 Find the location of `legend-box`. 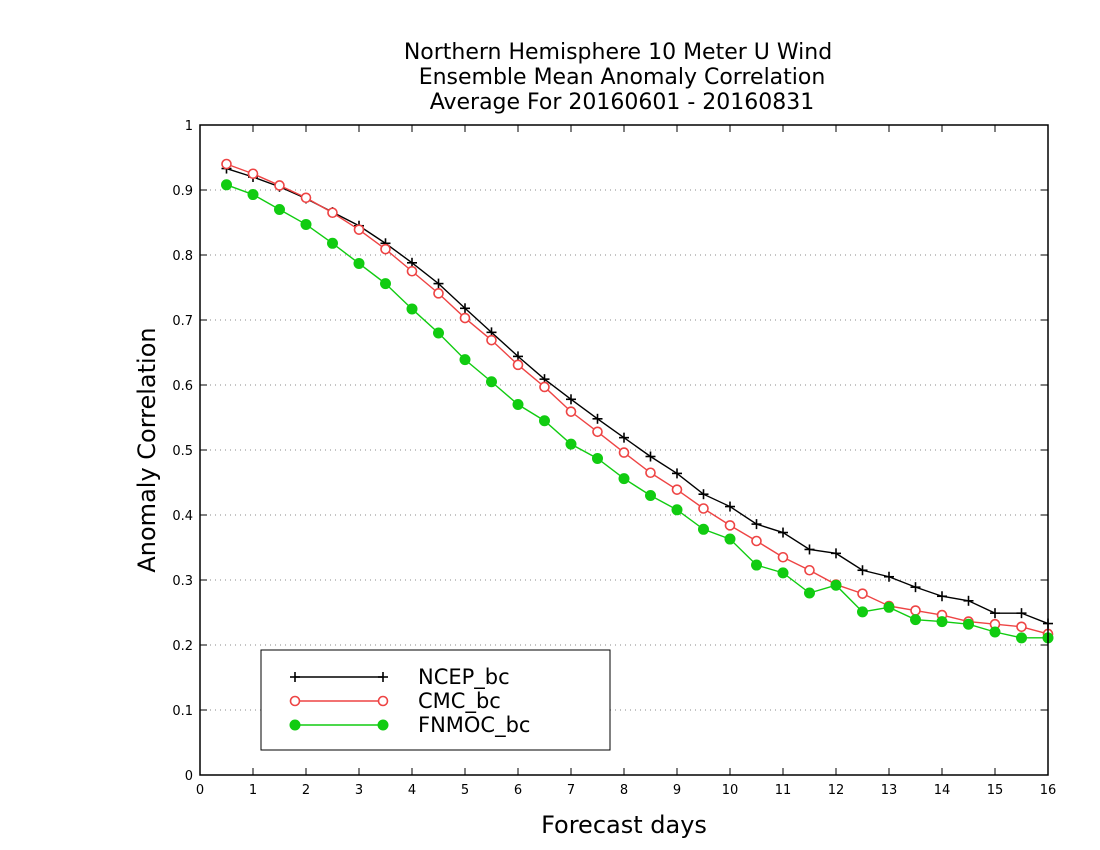

legend-box is located at coordinates (435, 700).